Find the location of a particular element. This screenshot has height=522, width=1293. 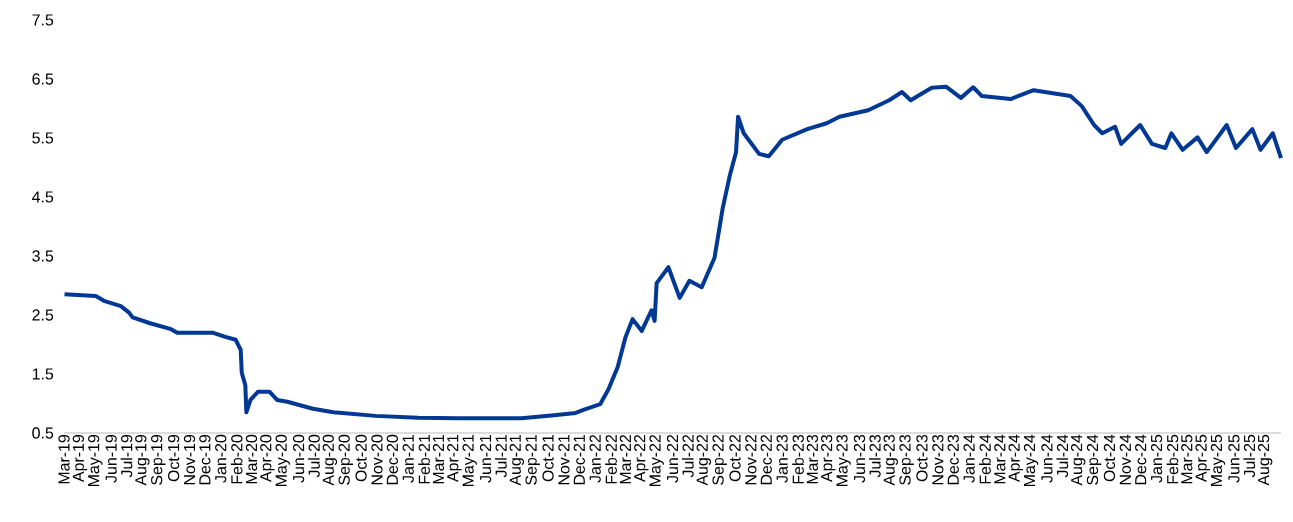

x-tick-label: Apr-20 is located at coordinates (267, 458).